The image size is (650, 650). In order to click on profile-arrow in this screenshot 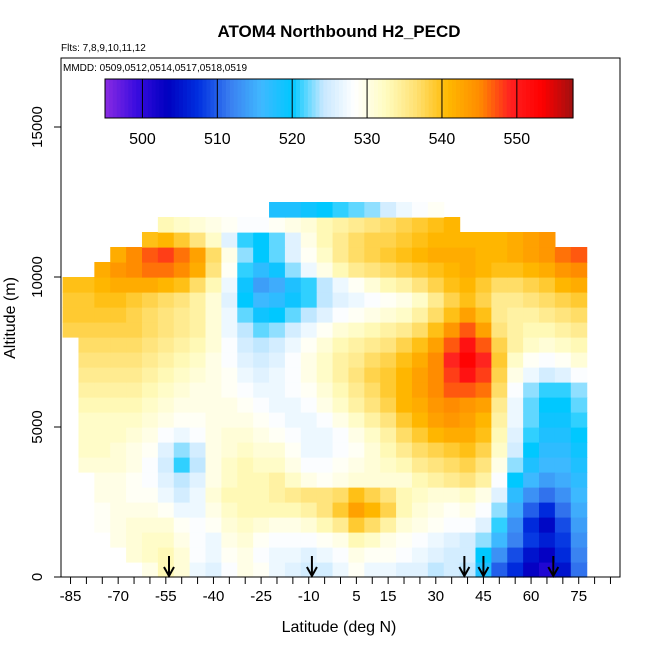, I will do `click(169, 567)`.